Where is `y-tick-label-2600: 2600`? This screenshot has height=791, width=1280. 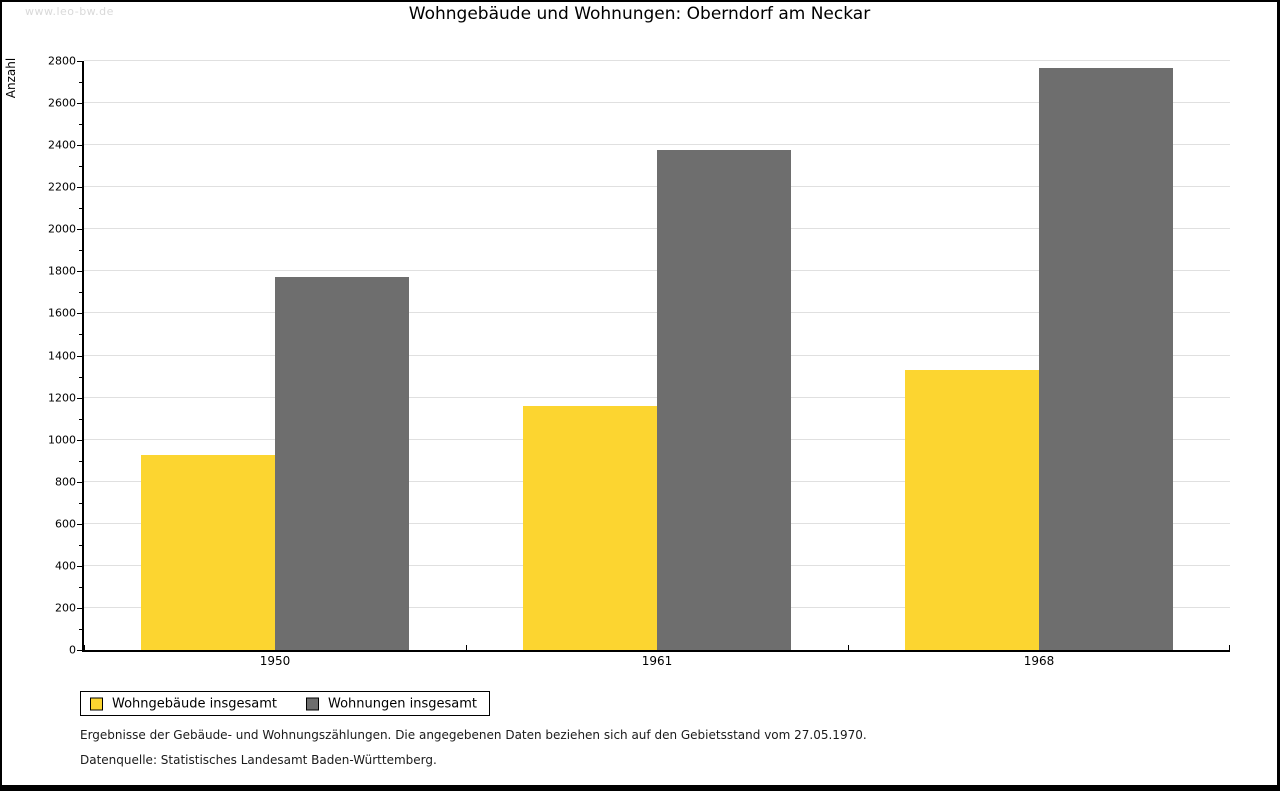 y-tick-label-2600: 2600 is located at coordinates (62, 103).